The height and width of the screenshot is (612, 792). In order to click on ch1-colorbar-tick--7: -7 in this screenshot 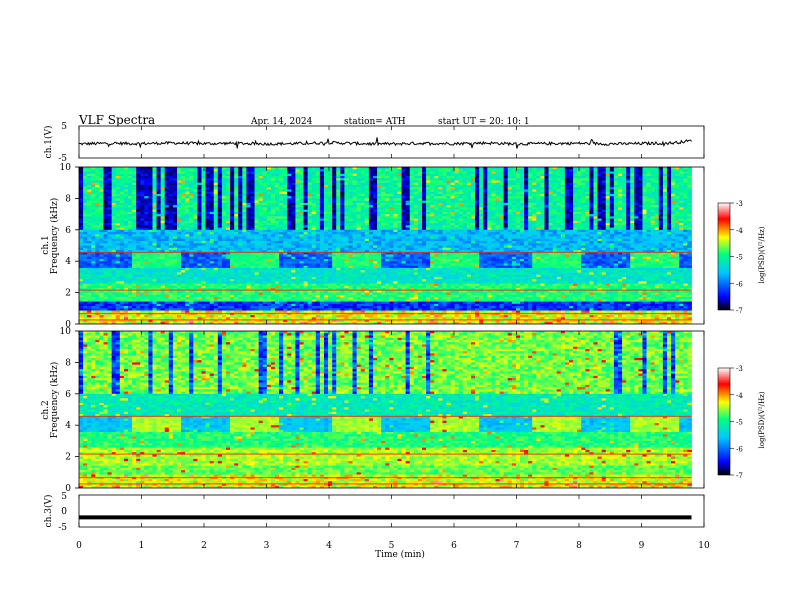, I will do `click(739, 311)`.